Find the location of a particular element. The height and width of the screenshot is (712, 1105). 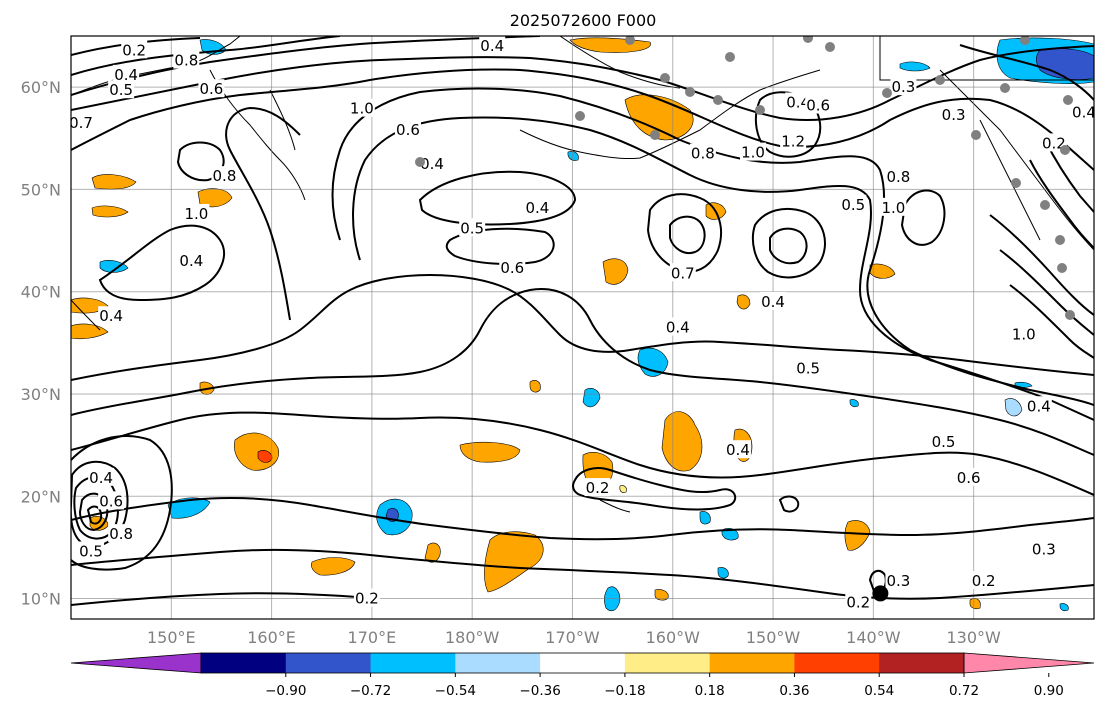

x-tick-label: 130°W is located at coordinates (973, 637).